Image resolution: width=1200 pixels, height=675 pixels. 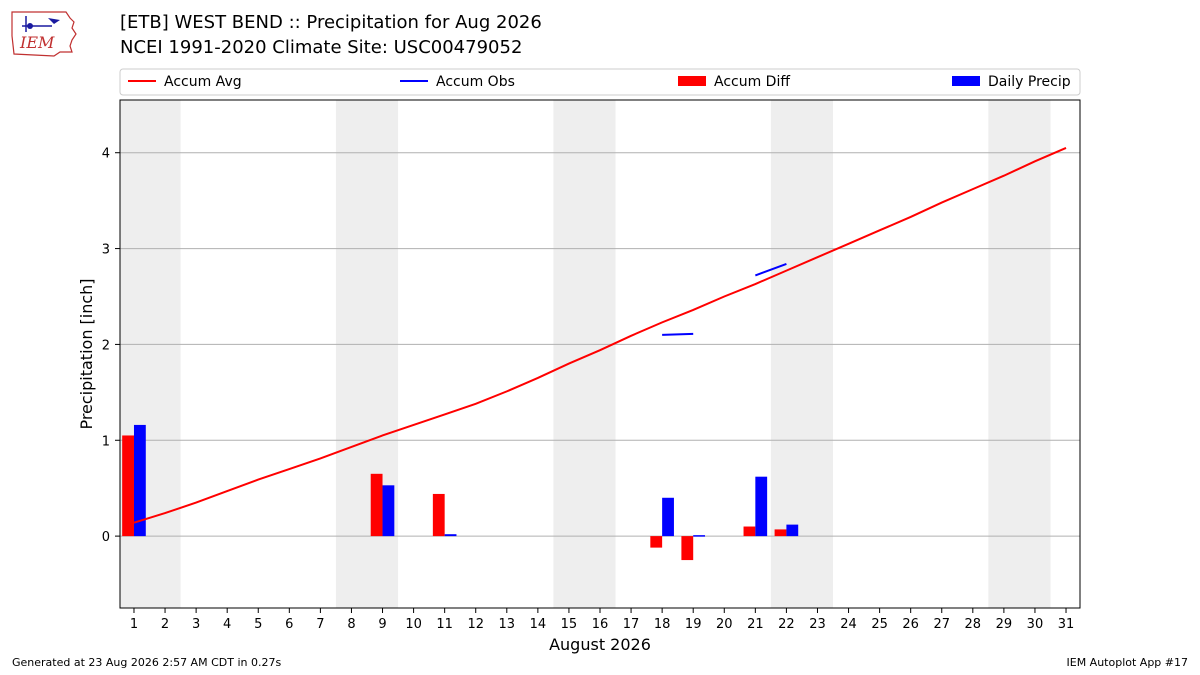 What do you see at coordinates (86, 353) in the screenshot?
I see `y-axis-label: Precipitation [inch]` at bounding box center [86, 353].